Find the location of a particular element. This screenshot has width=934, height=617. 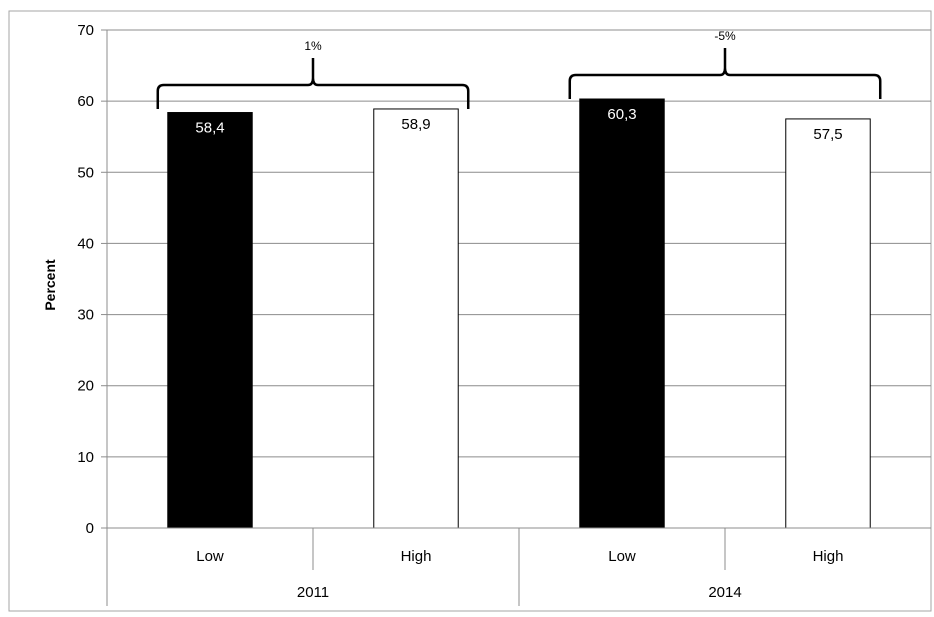

y-tick-label: 20 is located at coordinates (85, 386).